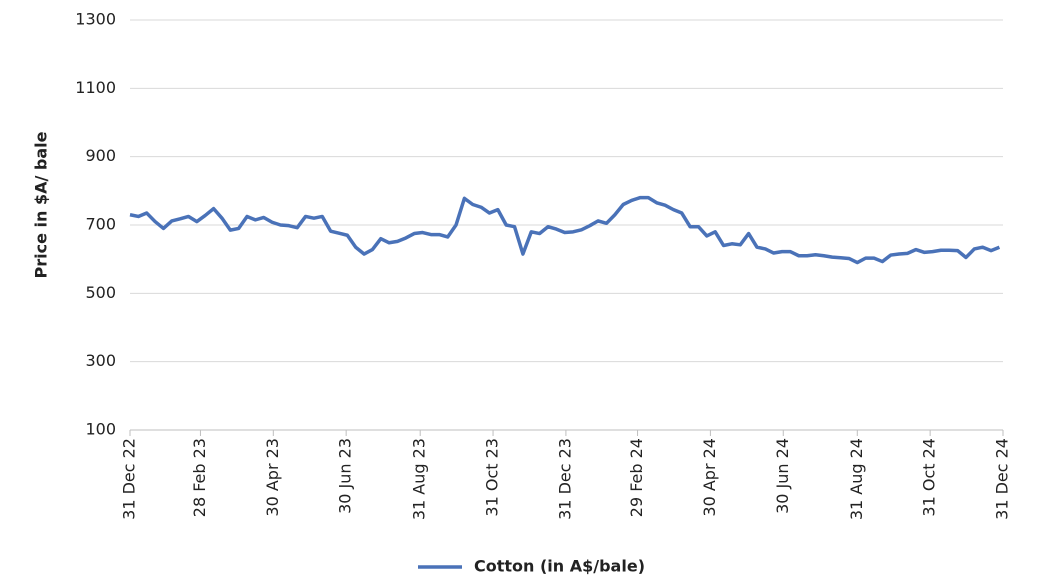 This screenshot has height=579, width=1040. I want to click on x-tick-label: 31 Dec 23, so click(564, 479).